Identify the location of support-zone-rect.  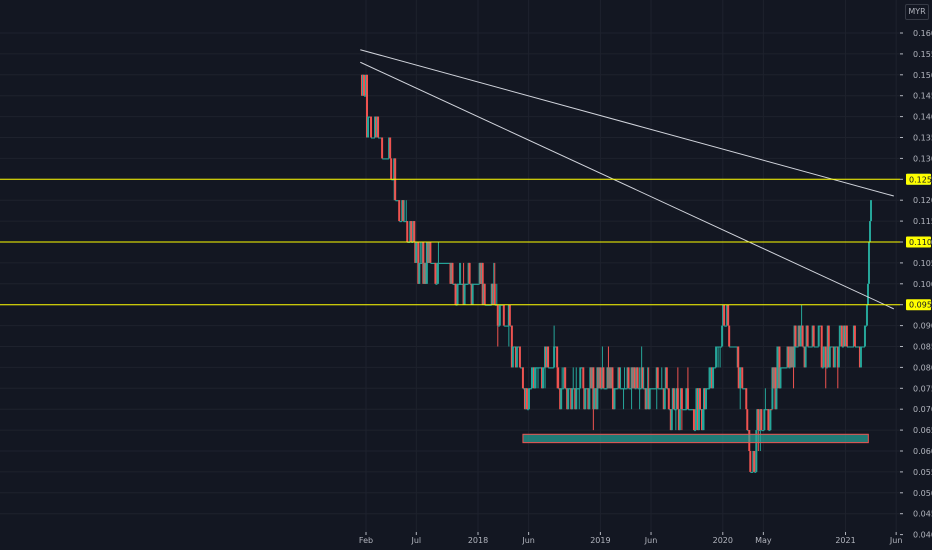
(695, 438).